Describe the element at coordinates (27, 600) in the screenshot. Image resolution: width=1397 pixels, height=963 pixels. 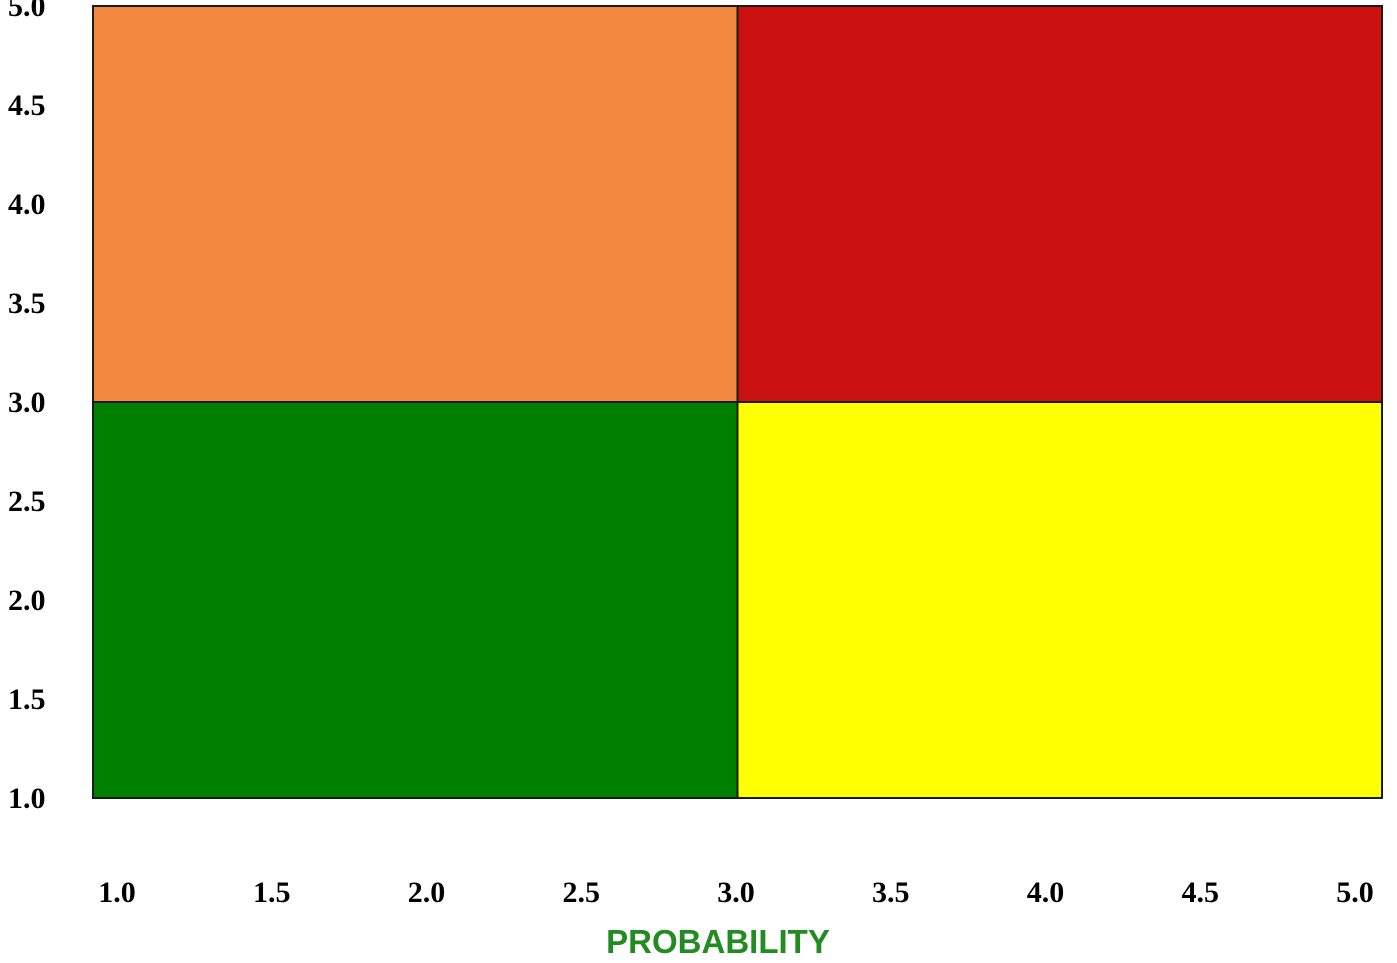
I see `y-tick-label: 2.0` at that location.